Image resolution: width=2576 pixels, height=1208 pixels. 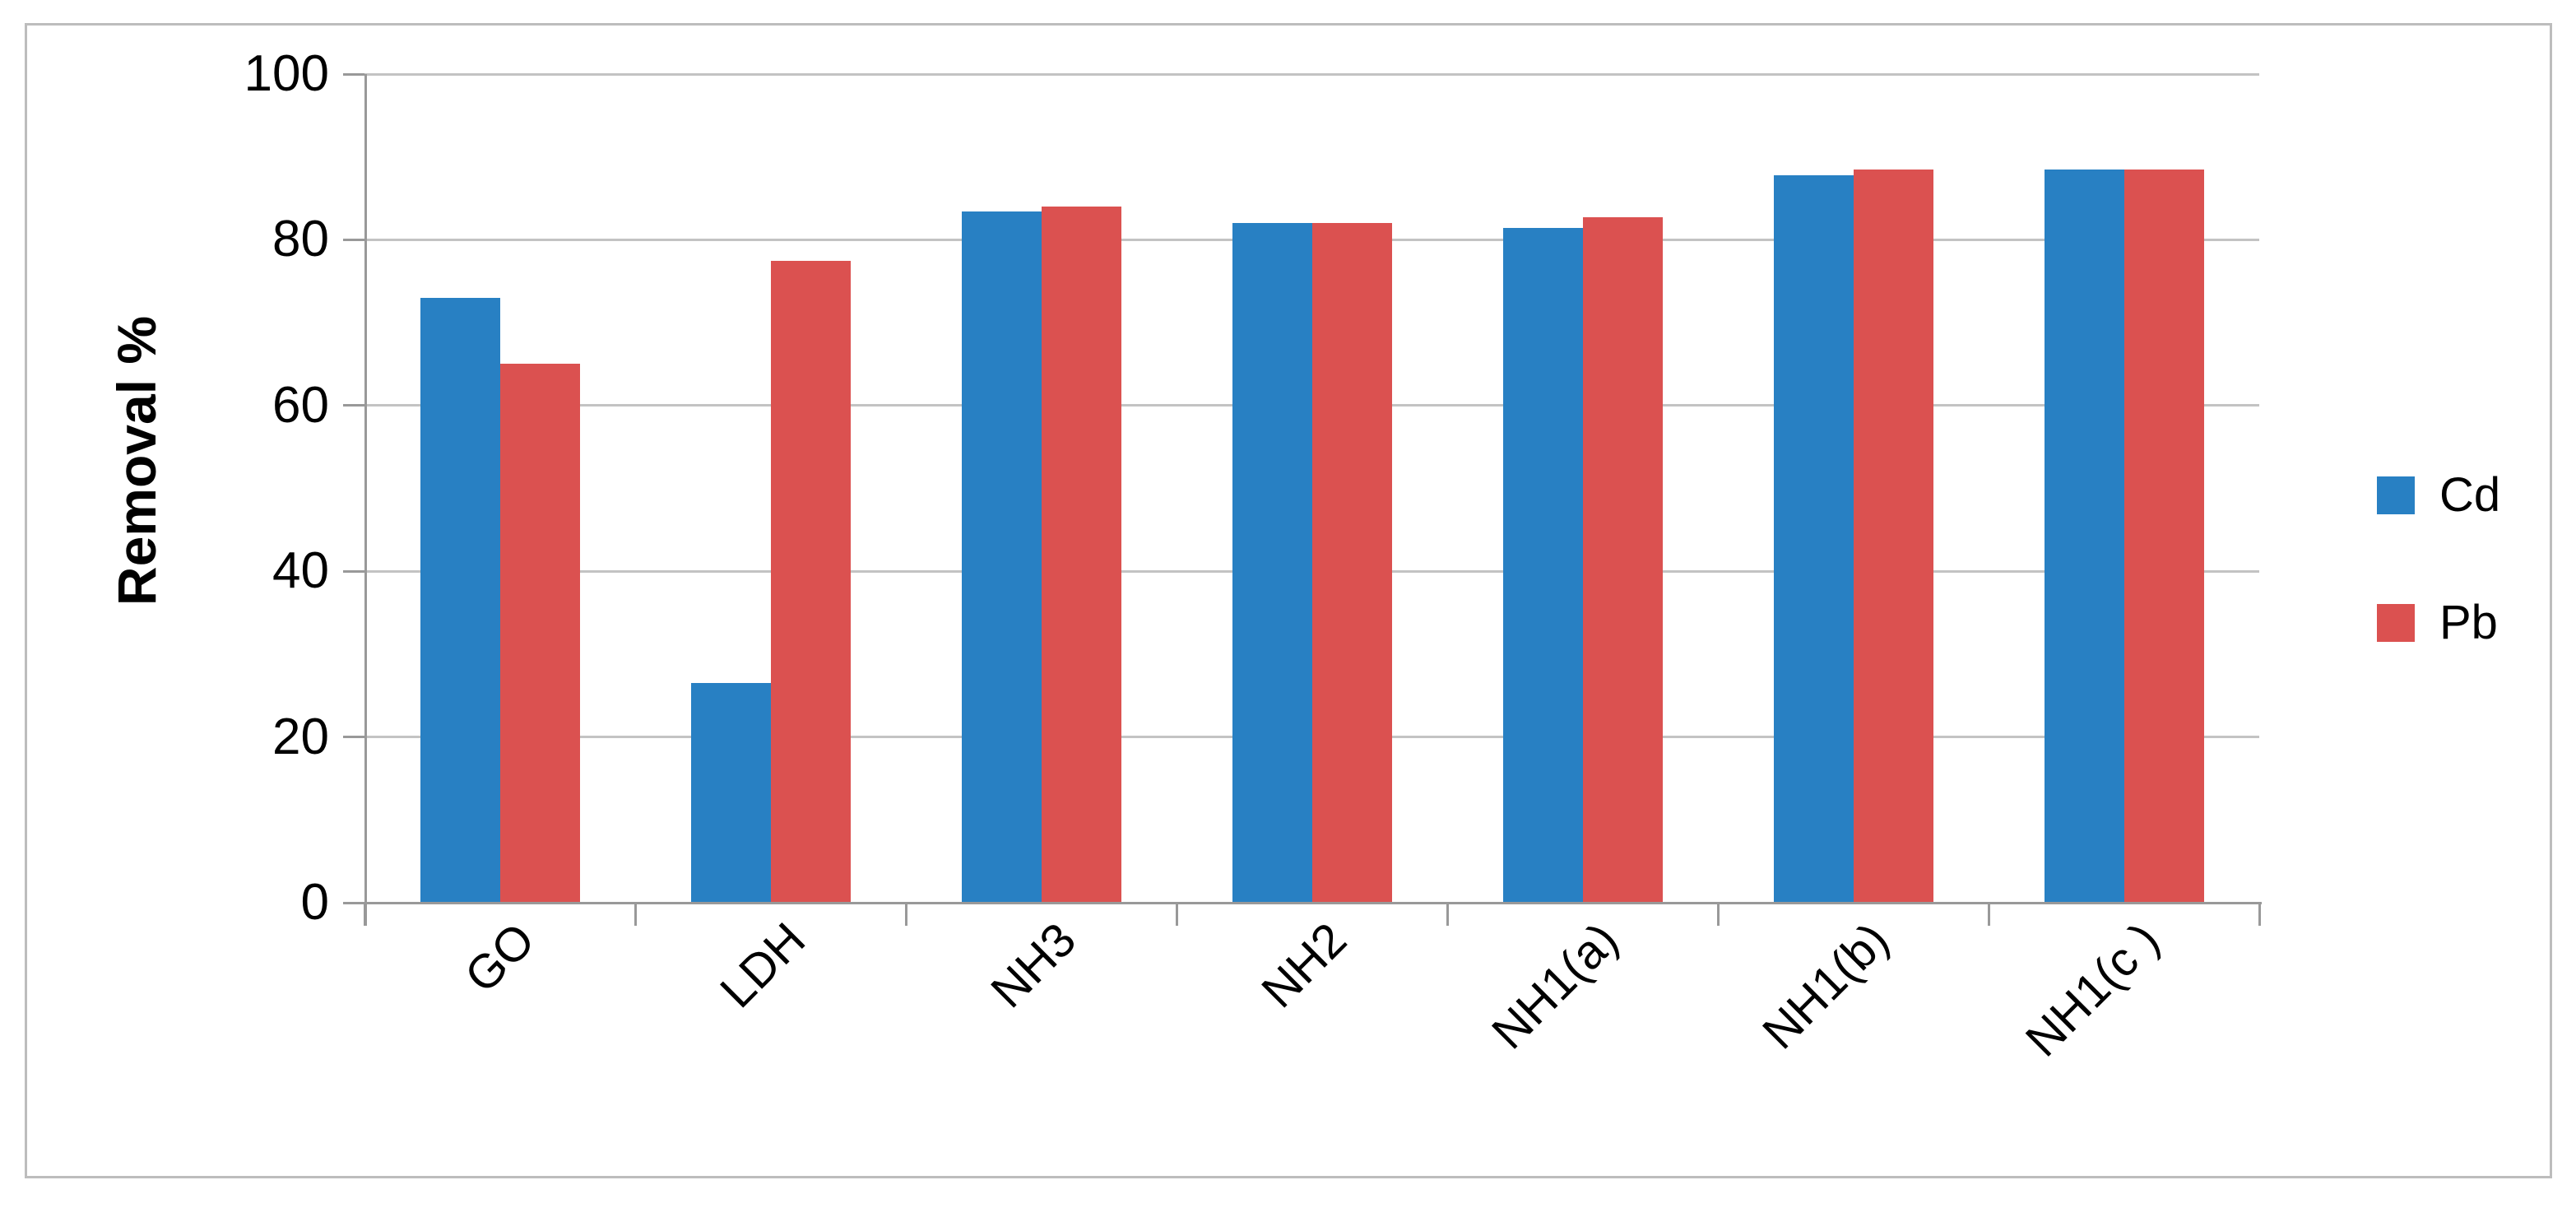 I want to click on y-tick-label-80: 80, so click(x=300, y=240).